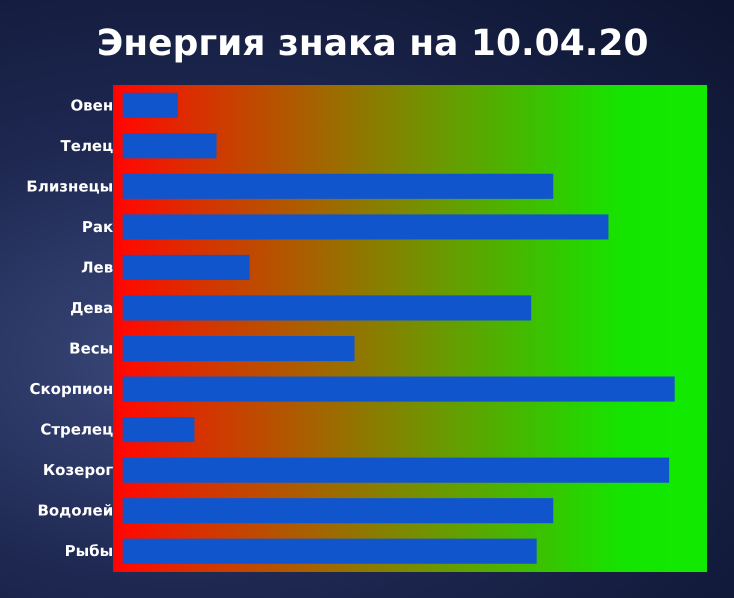  I want to click on y-tick-label: Дева, so click(92, 307).